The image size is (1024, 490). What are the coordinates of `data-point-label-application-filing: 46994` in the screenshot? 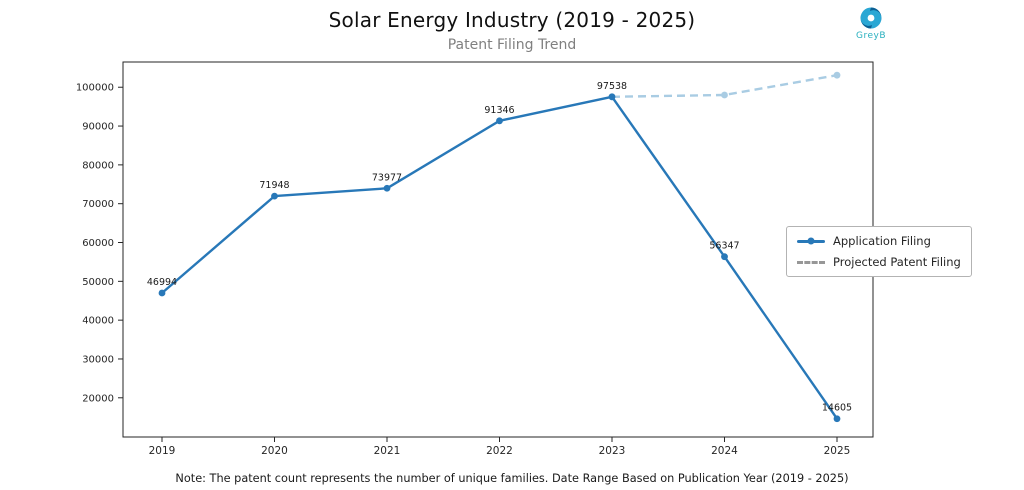 It's located at (162, 282).